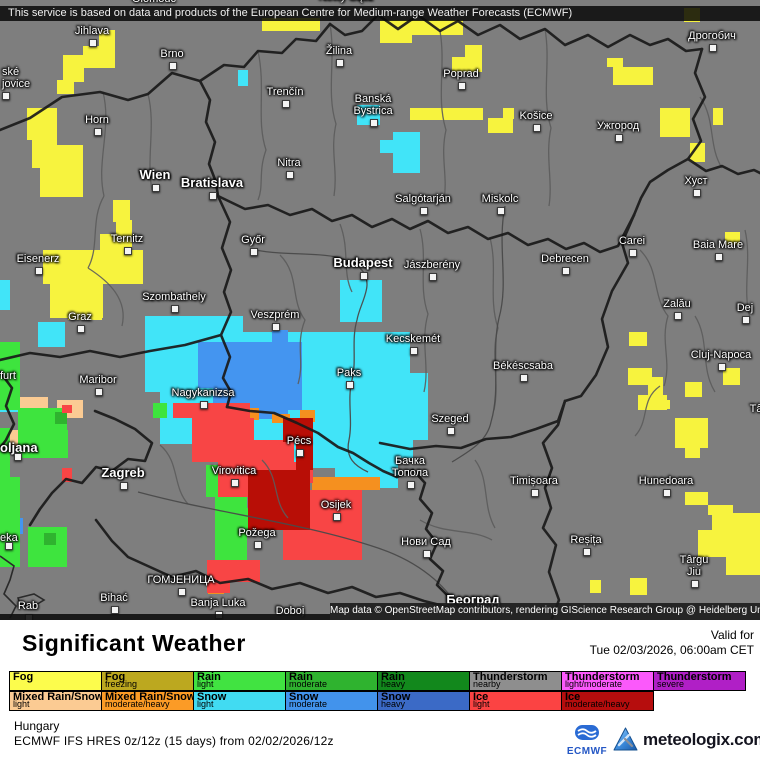 Image resolution: width=760 pixels, height=760 pixels. What do you see at coordinates (696, 181) in the screenshot?
I see `city-label: Хуст` at bounding box center [696, 181].